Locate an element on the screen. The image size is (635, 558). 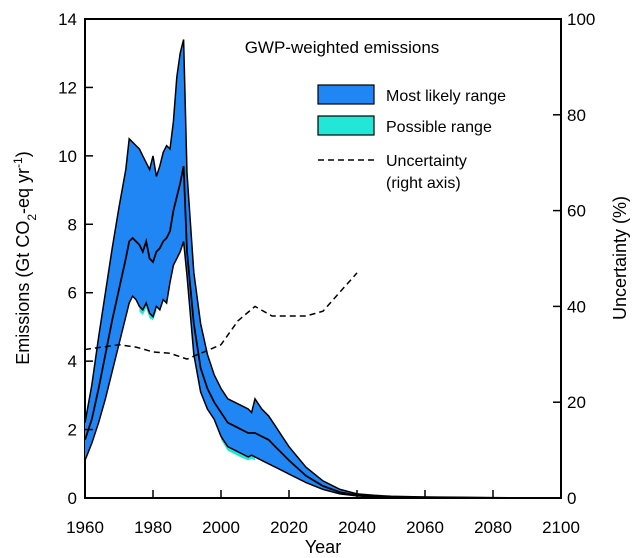
x-tick-label: 1980 is located at coordinates (153, 527).